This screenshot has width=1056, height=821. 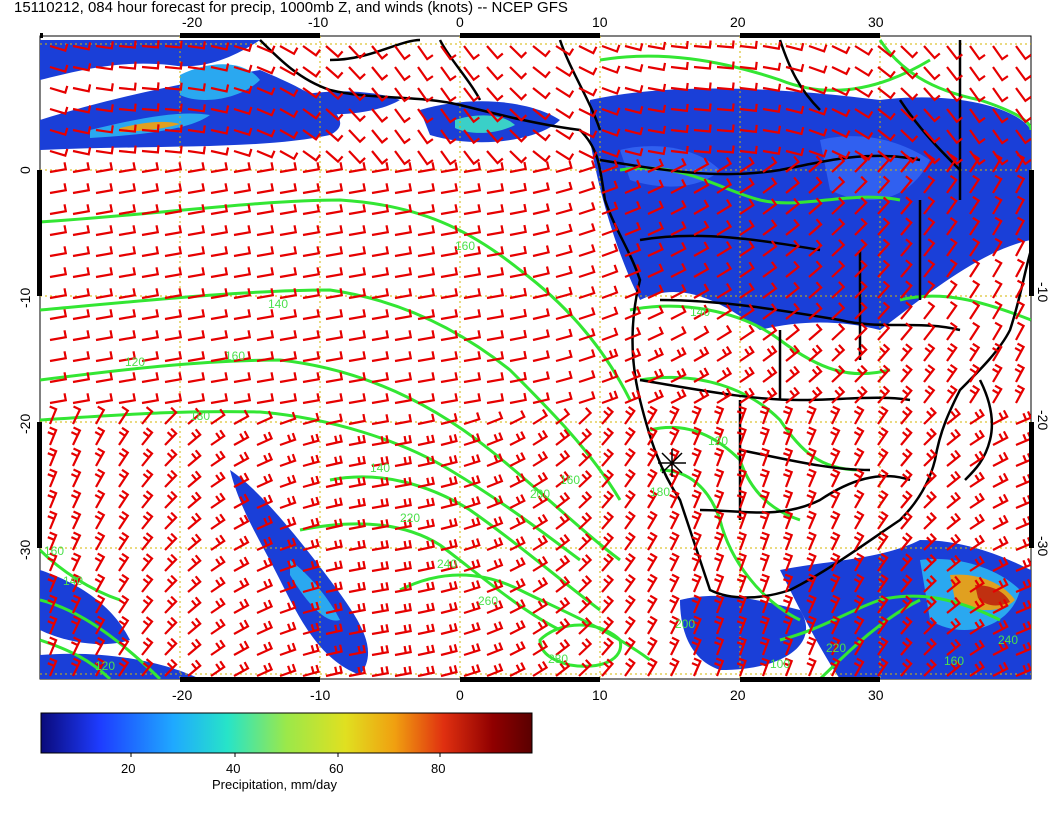 I want to click on lat-tick-left: -30, so click(x=25, y=550).